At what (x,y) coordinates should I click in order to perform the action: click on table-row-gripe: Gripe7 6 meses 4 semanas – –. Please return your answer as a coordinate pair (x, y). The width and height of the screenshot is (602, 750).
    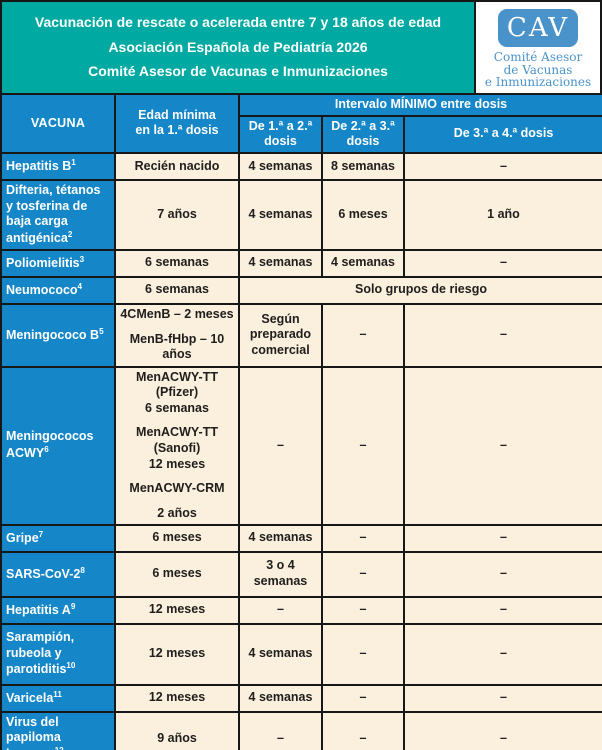
    Looking at the image, I should click on (301, 538).